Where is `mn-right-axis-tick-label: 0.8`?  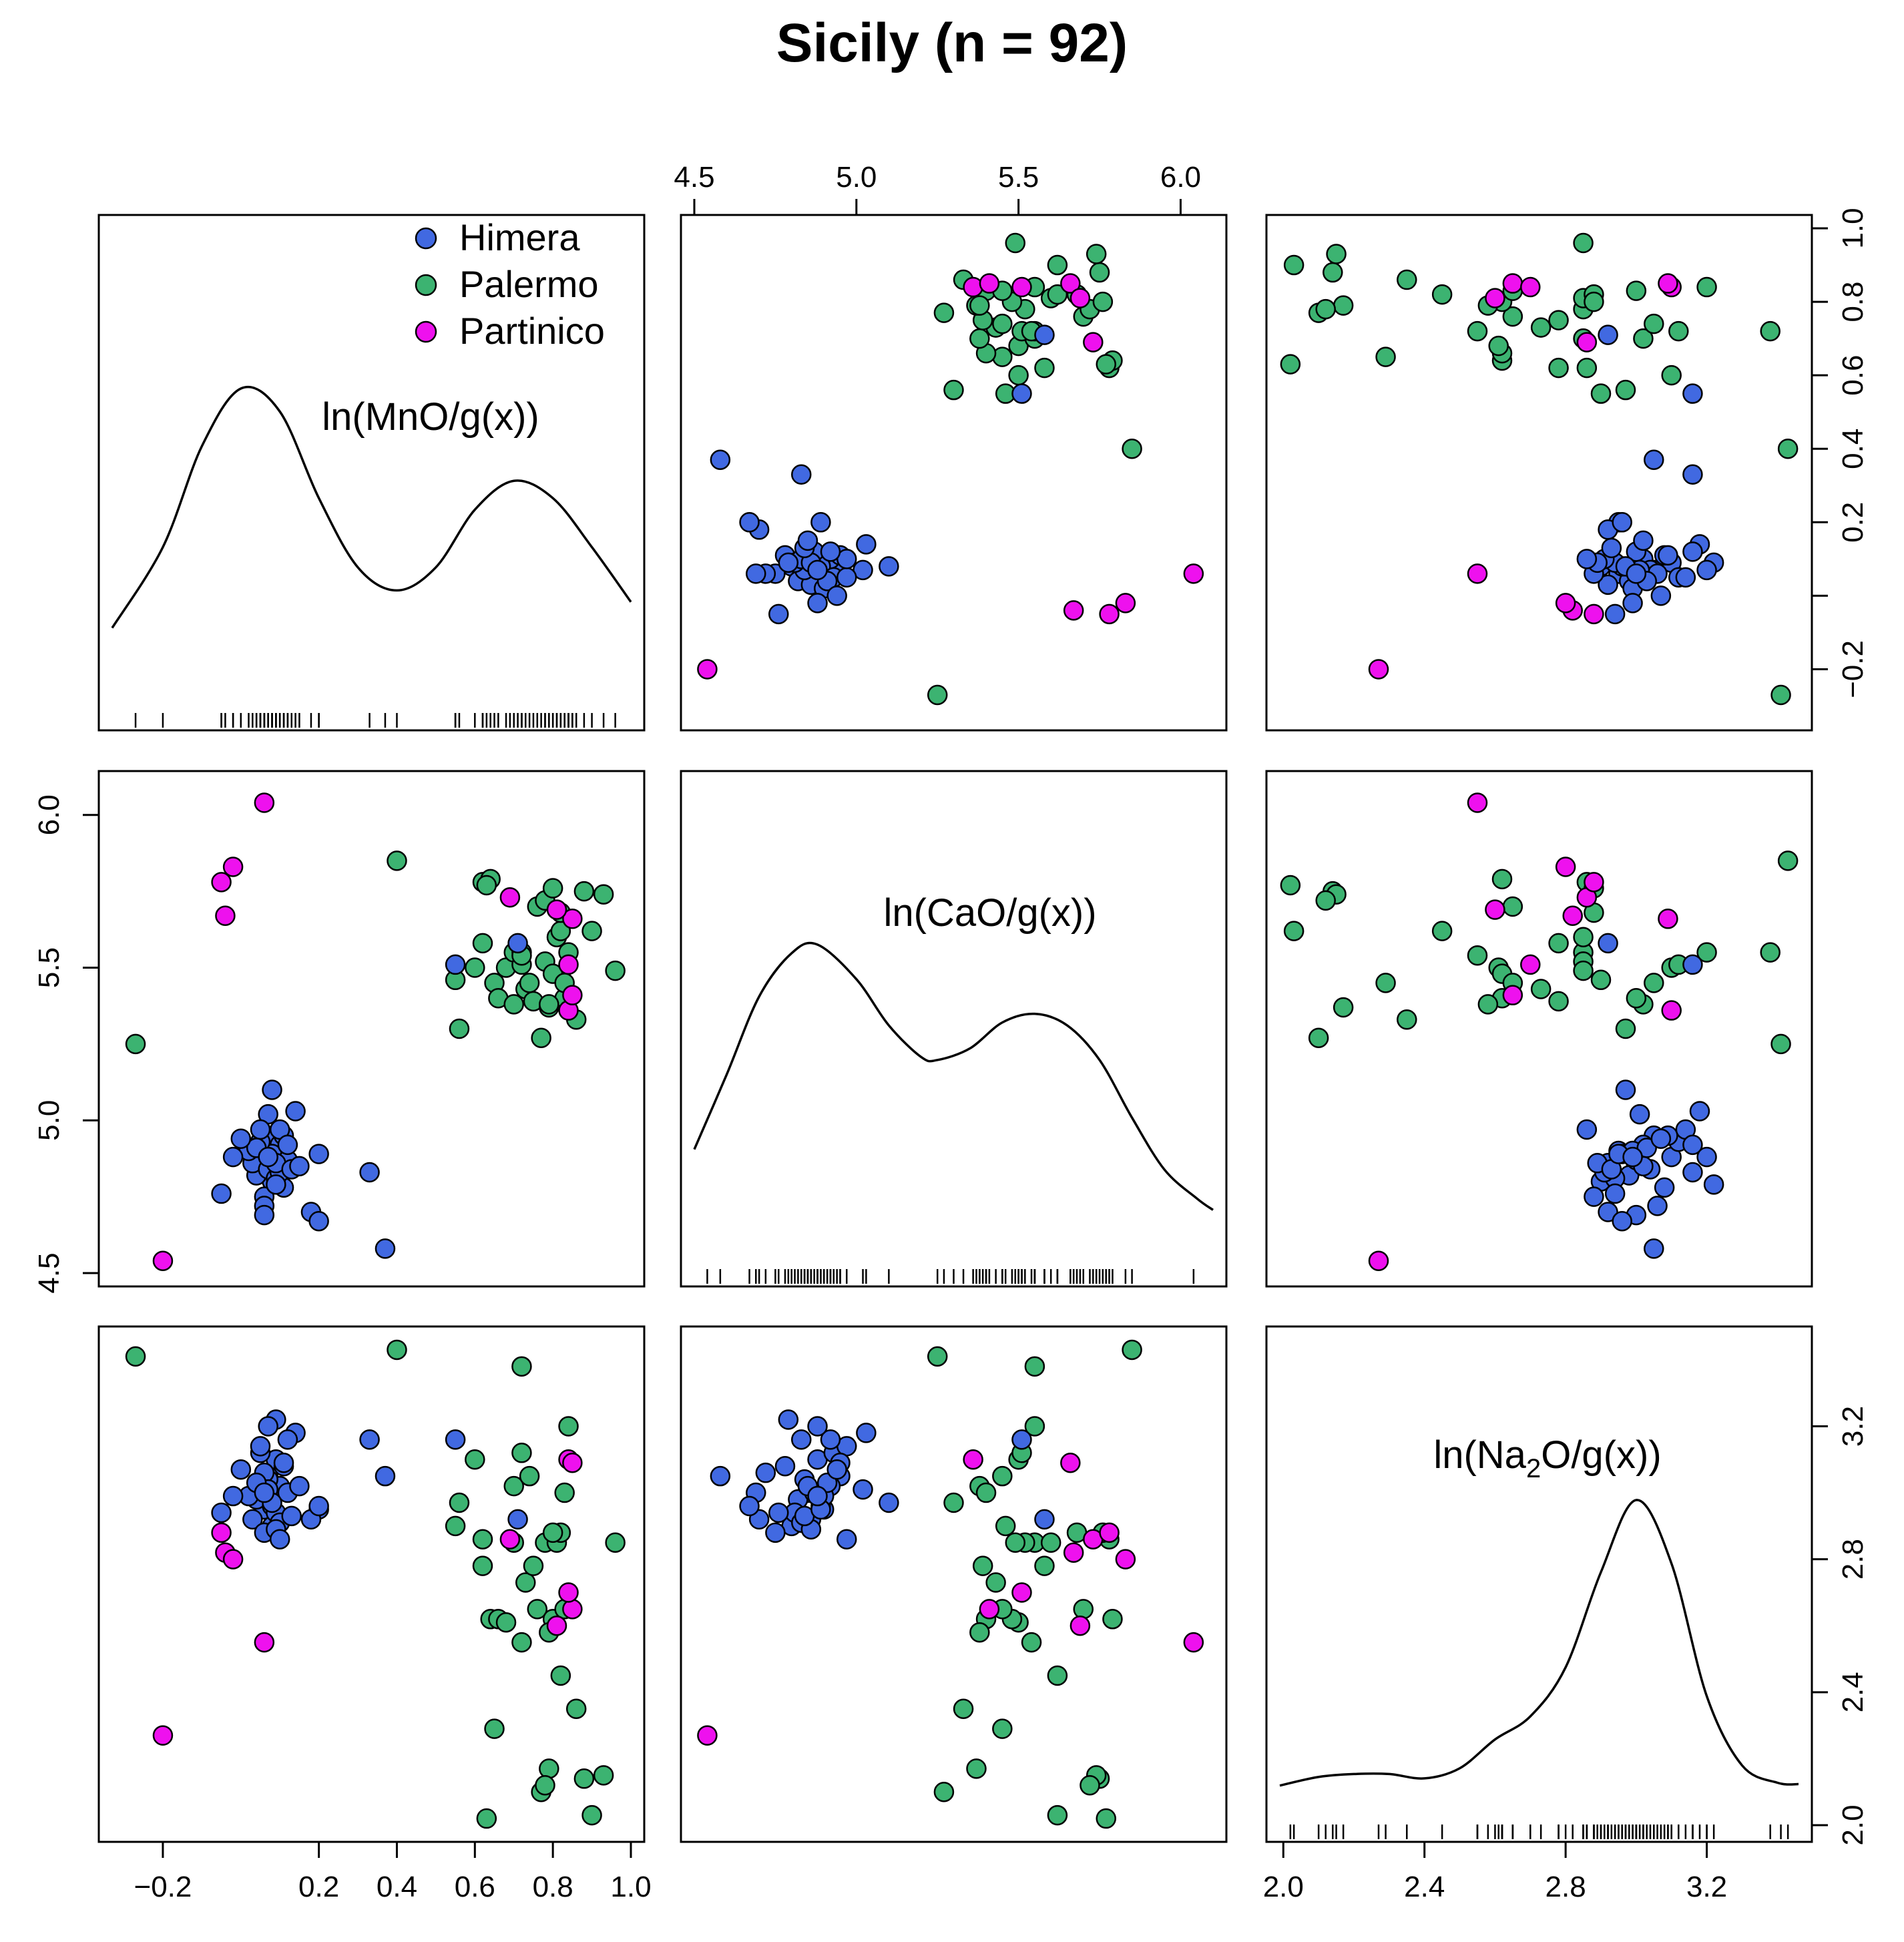 mn-right-axis-tick-label: 0.8 is located at coordinates (1853, 301).